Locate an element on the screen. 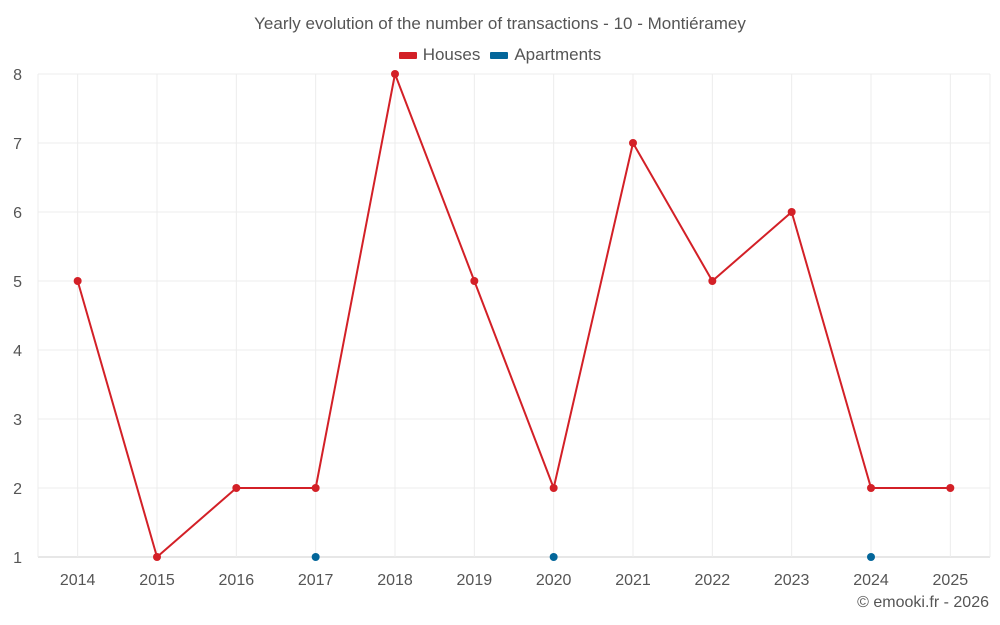 This screenshot has height=625, width=1000. x-tick-label: 2023 is located at coordinates (792, 580).